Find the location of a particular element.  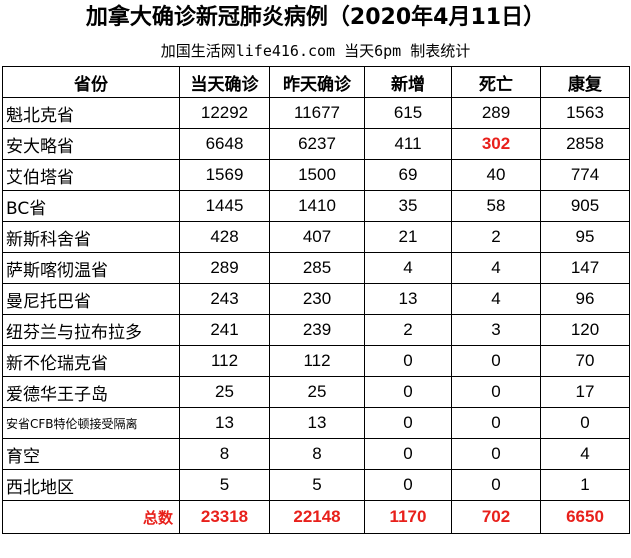

table-row: 安大略省 6648 6237 411 302 2858 is located at coordinates (316, 144).